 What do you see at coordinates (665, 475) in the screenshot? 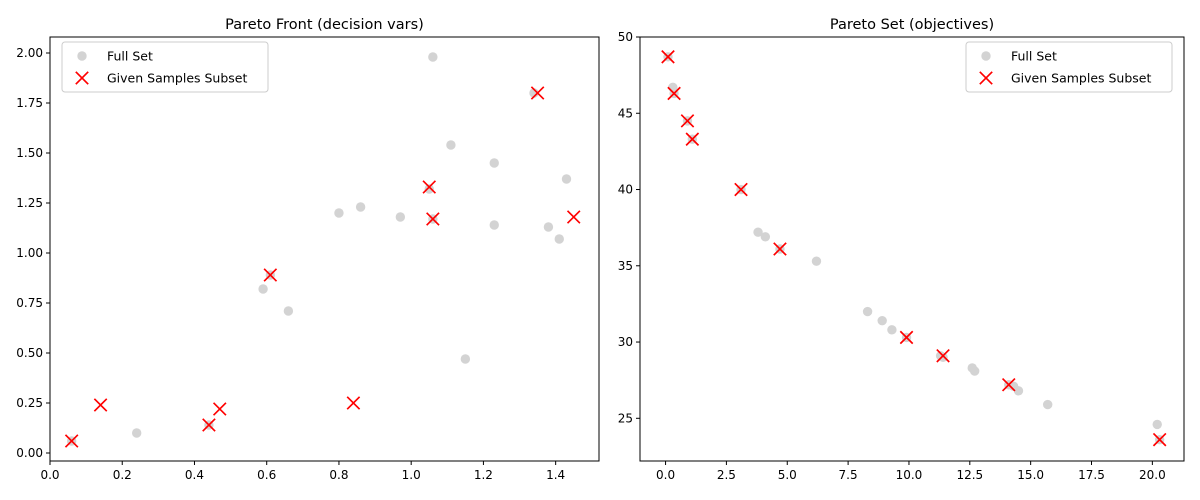
I see `chart-2-xtick-label: 0.0` at bounding box center [665, 475].